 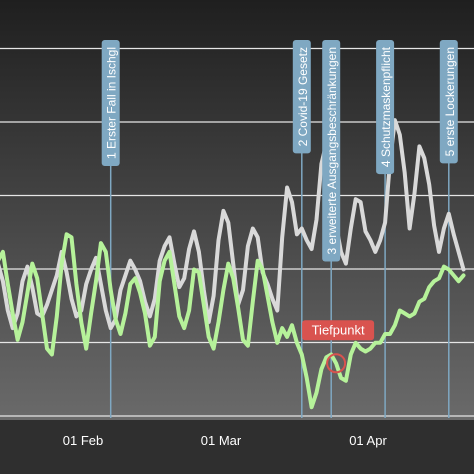 I want to click on annotation-label: 3 erweiterte Ausgangsbeschränkungen, so click(x=332, y=150).